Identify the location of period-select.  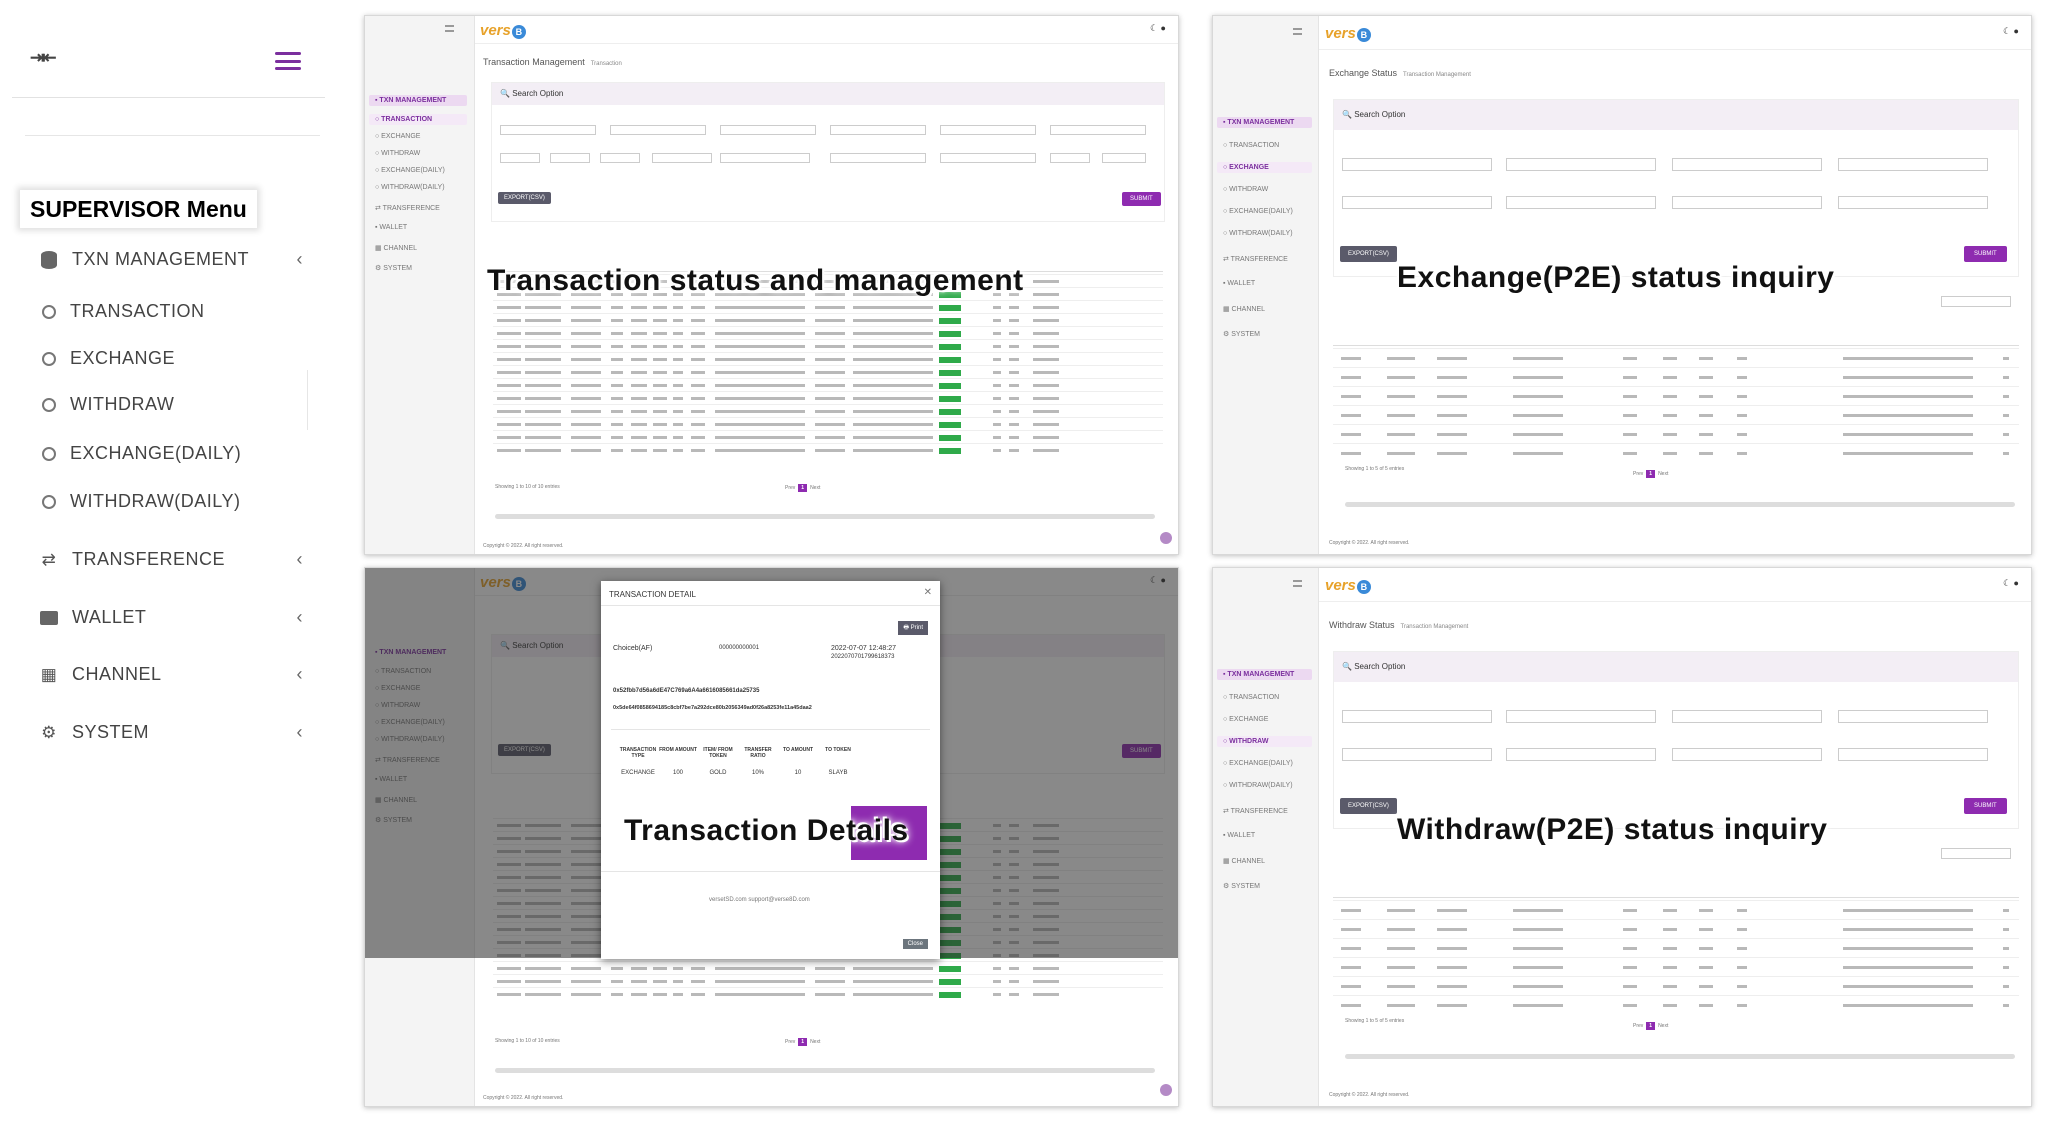
(548, 130).